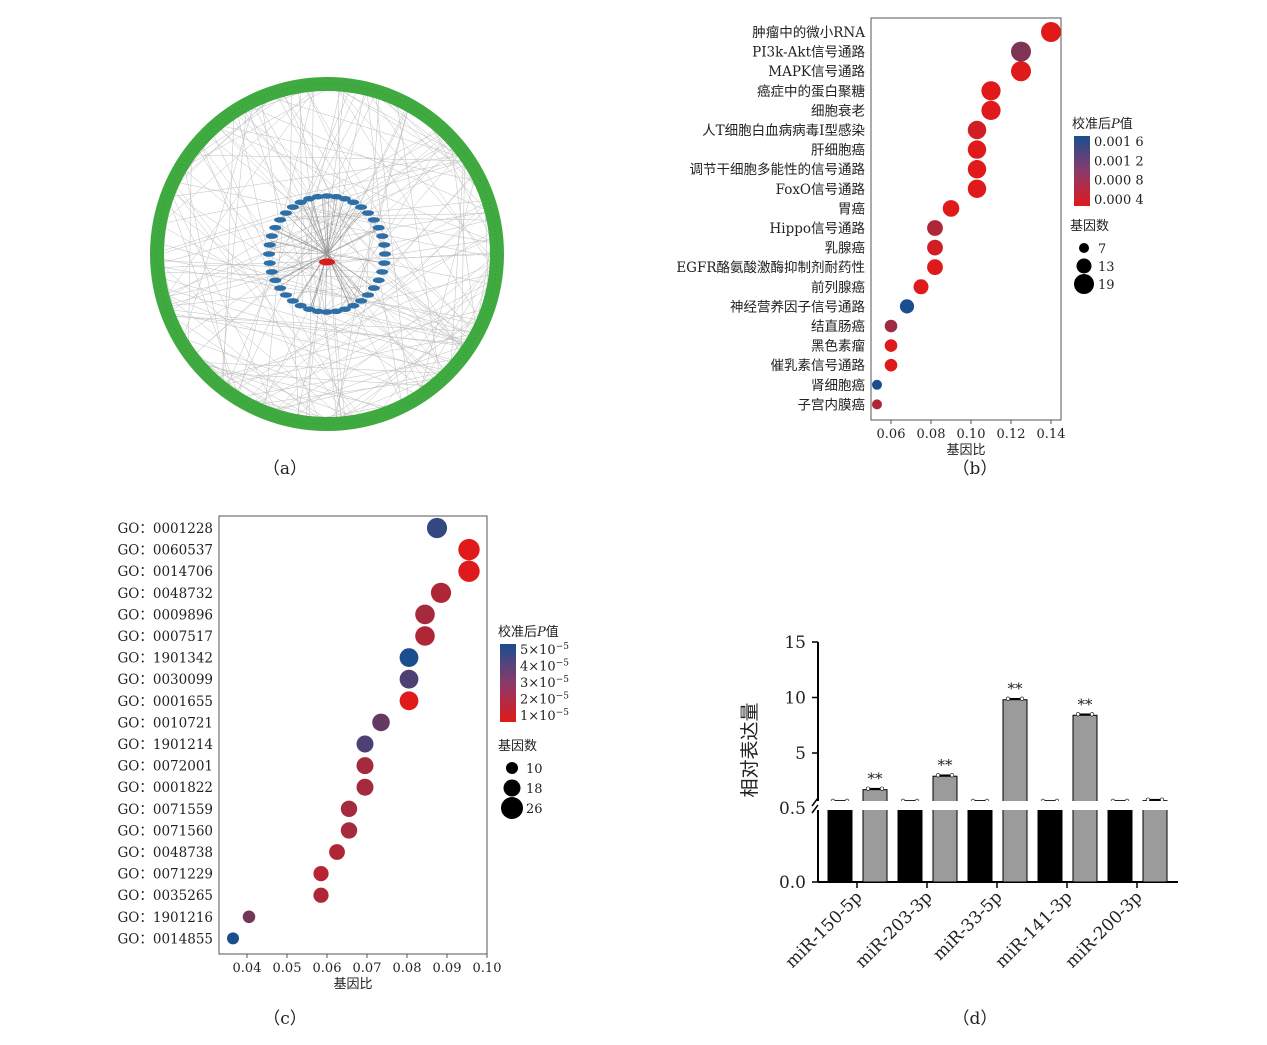 The width and height of the screenshot is (1267, 1045). What do you see at coordinates (838, 287) in the screenshot?
I see `category-label: 前列腺癌` at bounding box center [838, 287].